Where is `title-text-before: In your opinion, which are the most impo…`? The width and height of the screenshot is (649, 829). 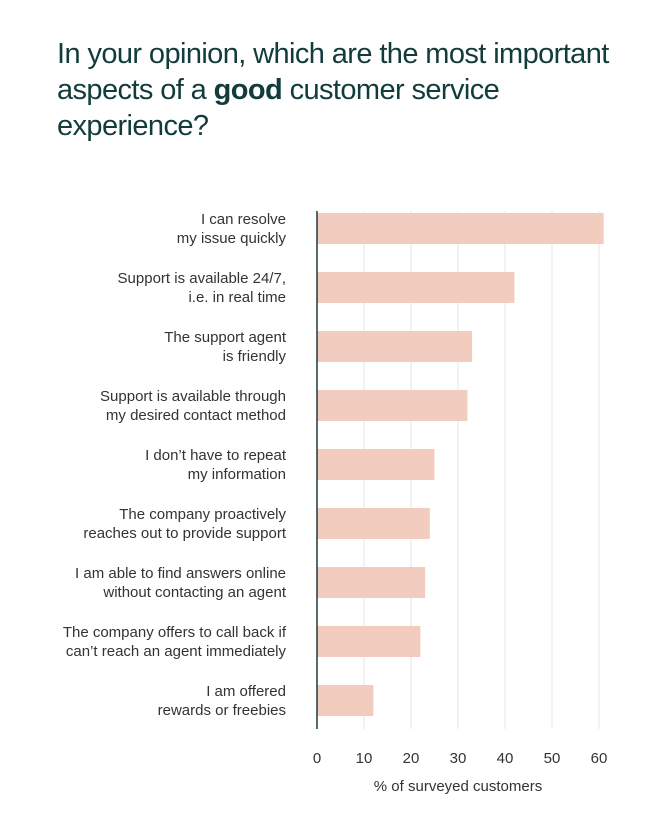
title-text-before: In your opinion, which are the most impo… is located at coordinates (333, 72).